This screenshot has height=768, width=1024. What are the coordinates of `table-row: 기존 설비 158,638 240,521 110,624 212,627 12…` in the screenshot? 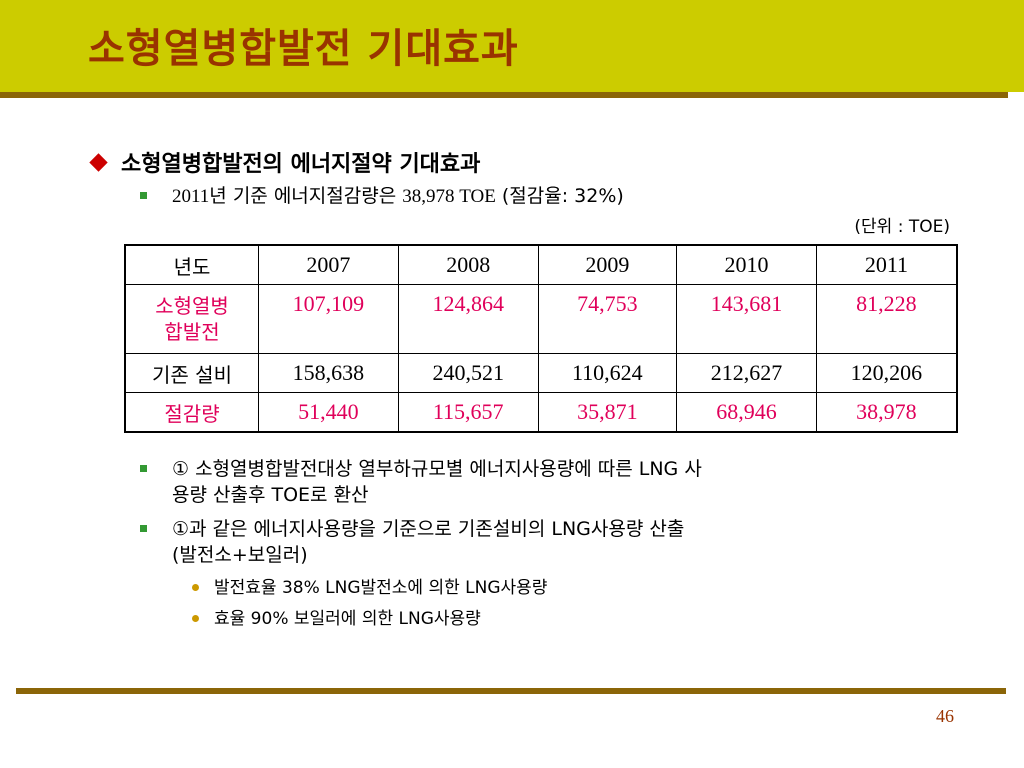 It's located at (541, 373).